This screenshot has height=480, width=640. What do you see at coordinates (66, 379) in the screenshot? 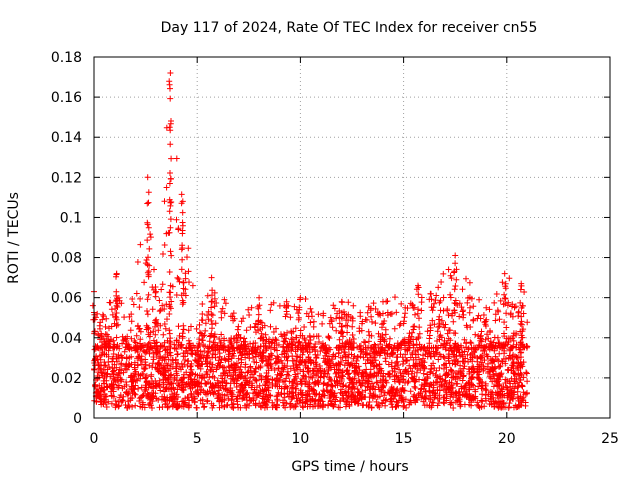
I see `y-tick-label: 0.02` at bounding box center [66, 379].